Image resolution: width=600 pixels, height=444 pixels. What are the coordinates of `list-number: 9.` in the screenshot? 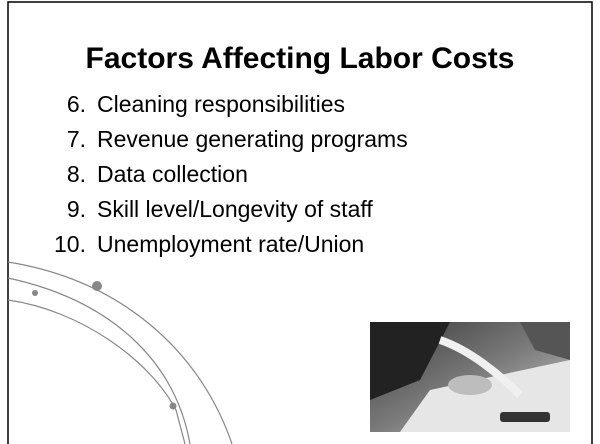 It's located at (76, 209).